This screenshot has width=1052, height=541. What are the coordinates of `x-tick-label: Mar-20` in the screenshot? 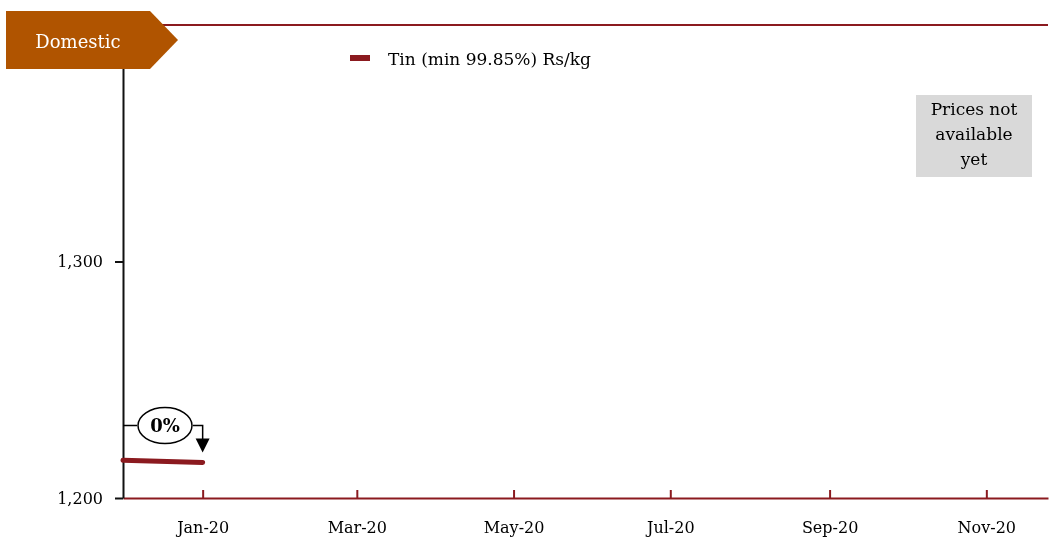 It's located at (357, 528).